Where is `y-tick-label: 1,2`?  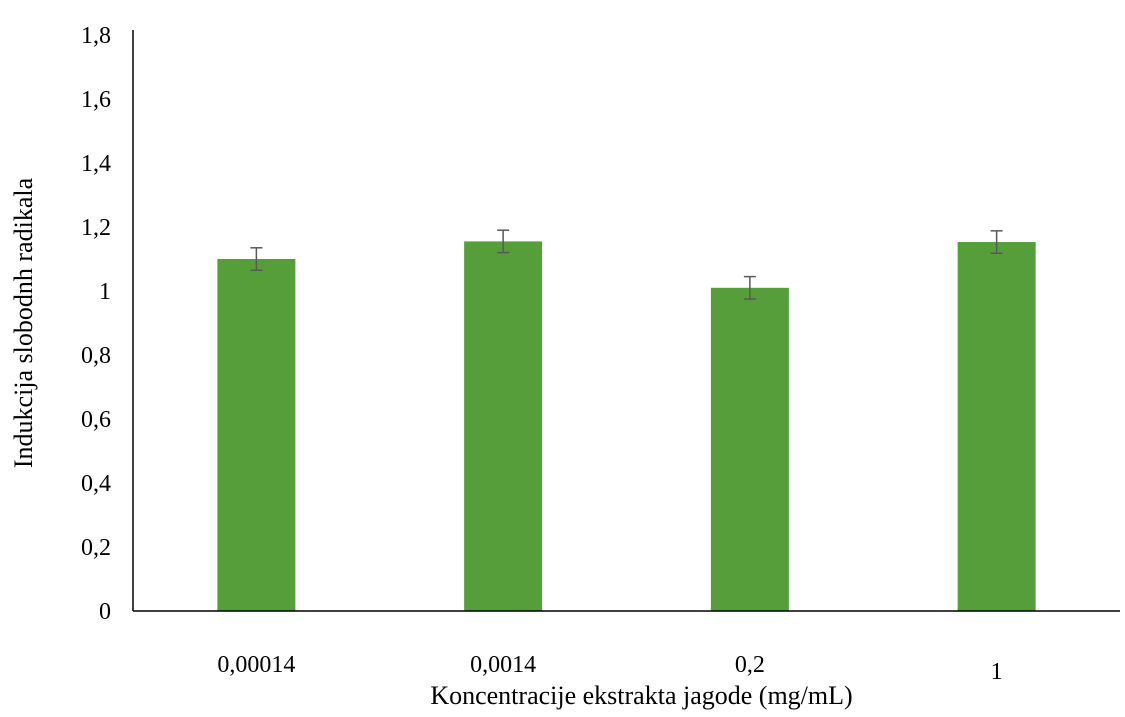
y-tick-label: 1,2 is located at coordinates (96, 228).